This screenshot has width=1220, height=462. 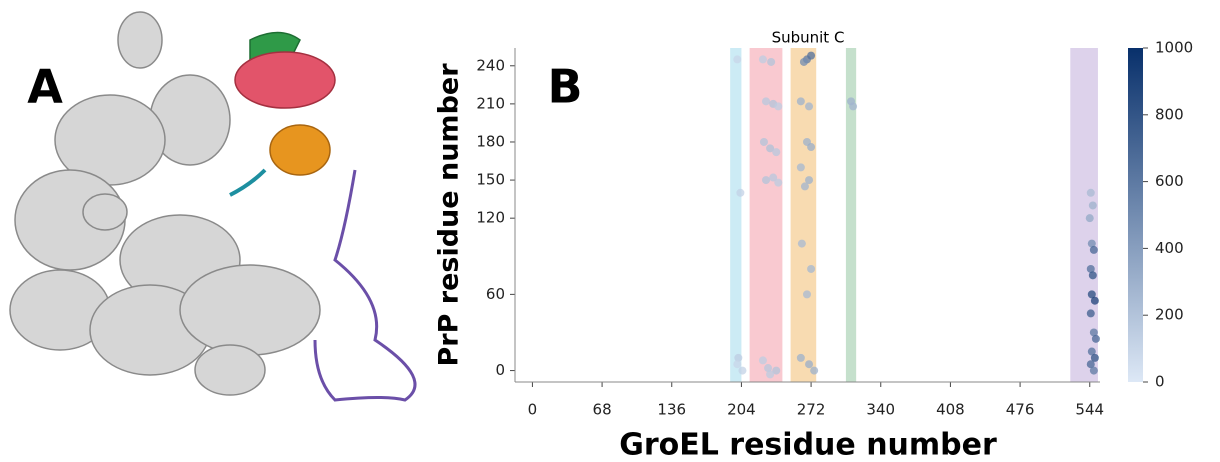 I want to click on colorbar-tick-label: 200, so click(x=1169, y=315).